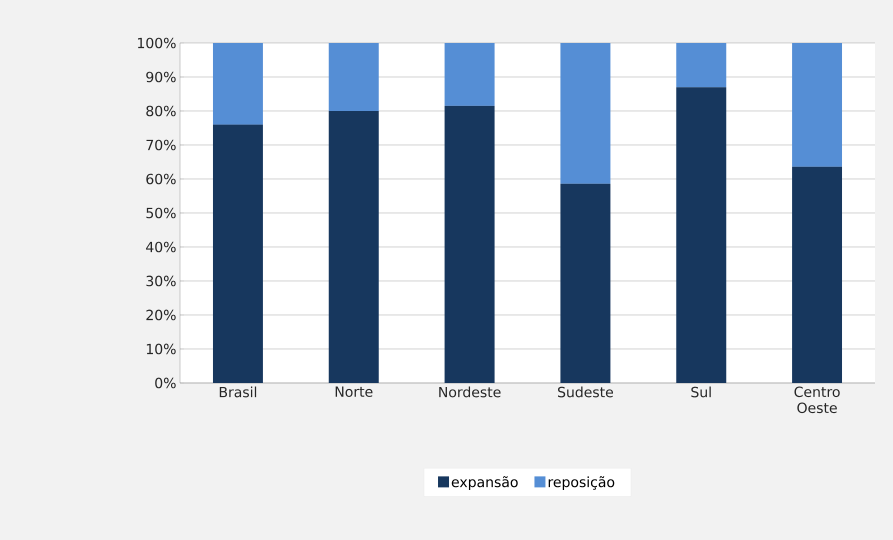 This screenshot has height=540, width=893. Describe the element at coordinates (470, 392) in the screenshot. I see `x-tick-label: Nordeste` at that location.